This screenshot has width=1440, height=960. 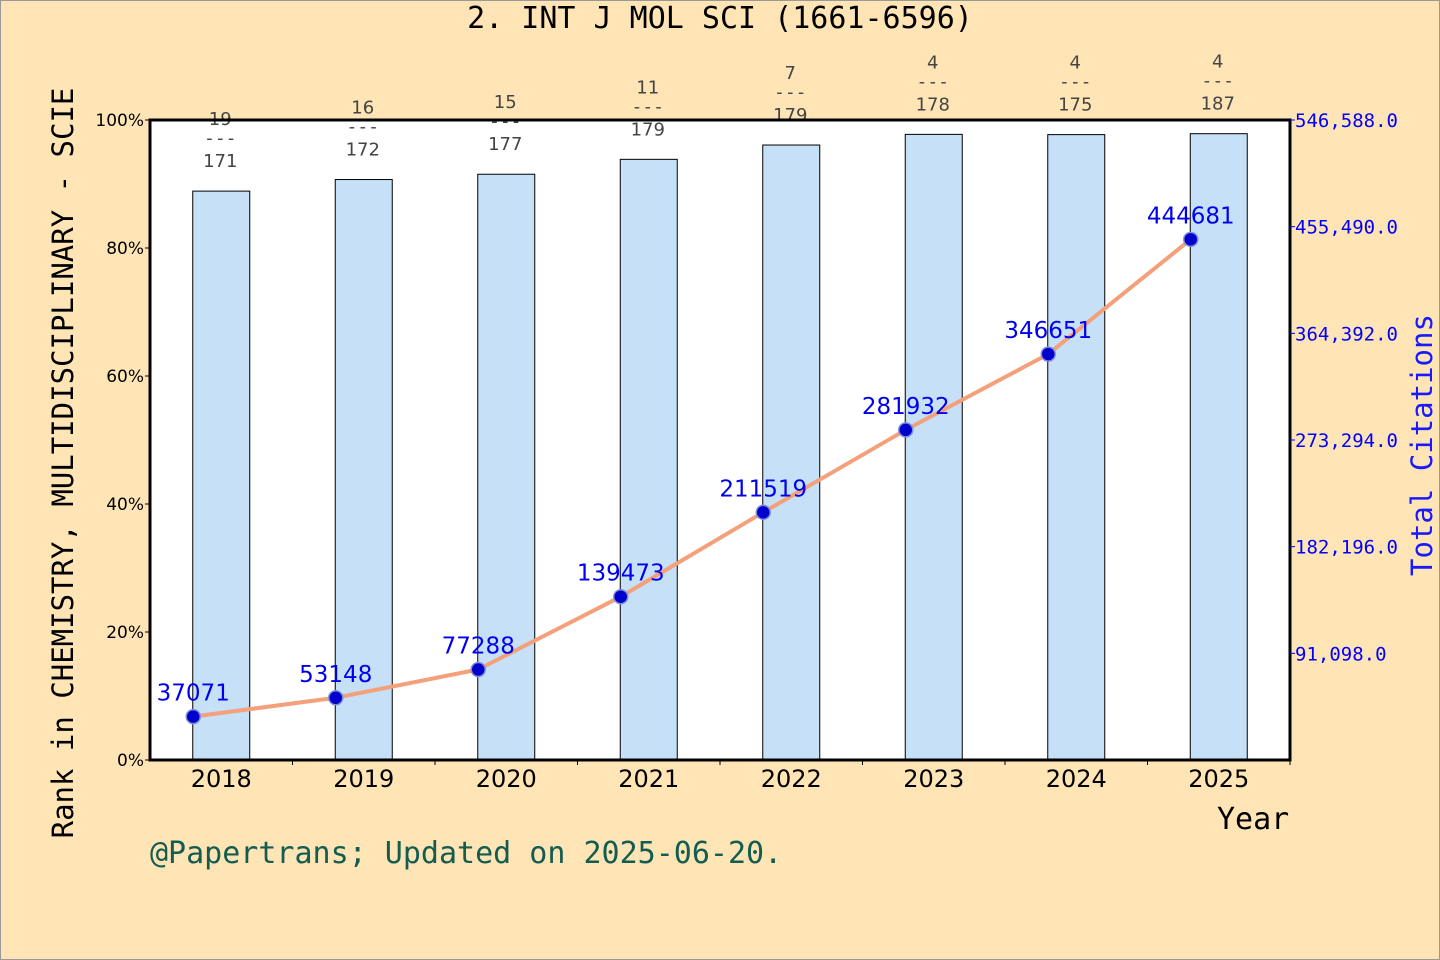 What do you see at coordinates (1191, 239) in the screenshot?
I see `citation-point-2025` at bounding box center [1191, 239].